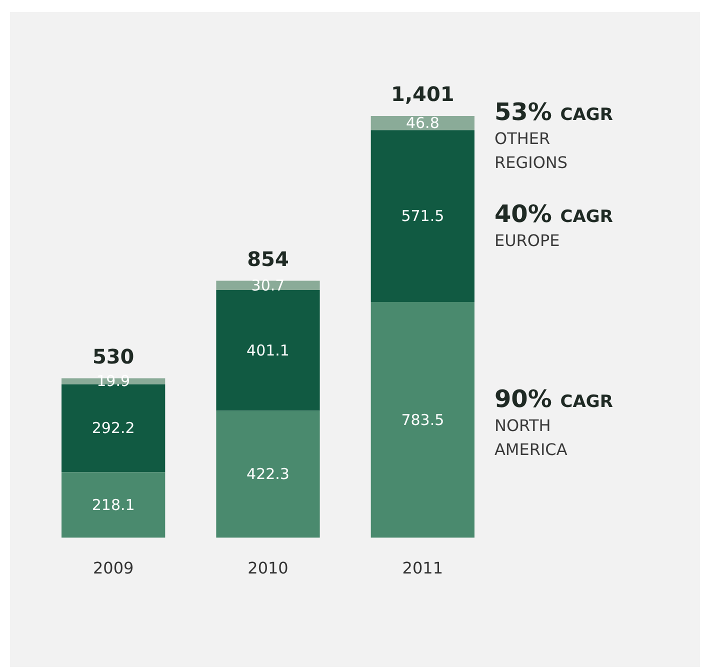 This screenshot has height=671, width=712. I want to click on annotation: 40% CAGR, so click(553, 214).